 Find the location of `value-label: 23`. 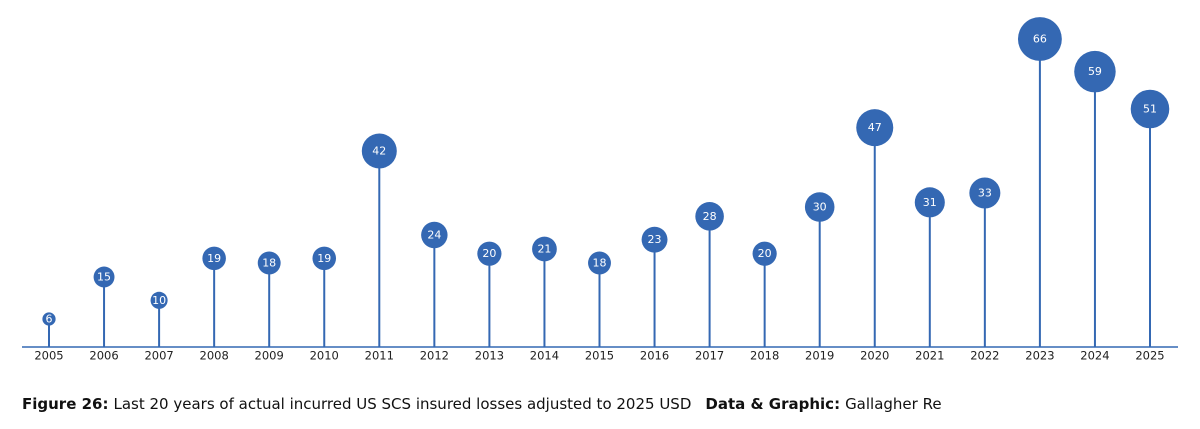

value-label: 23 is located at coordinates (655, 239).